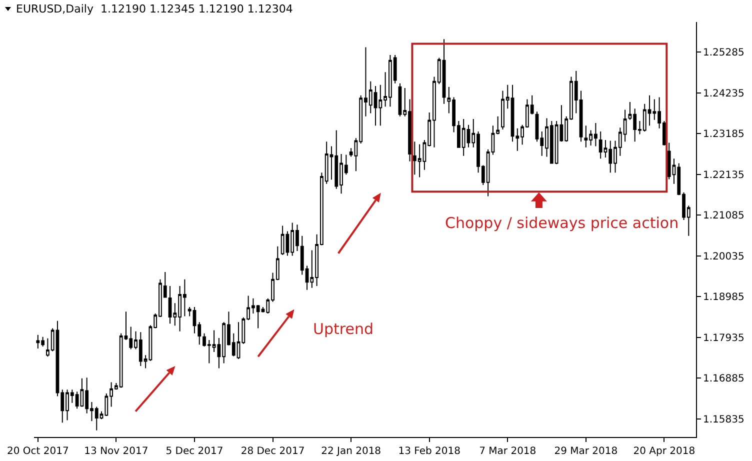 The image size is (752, 461). I want to click on x-tick-label: 20 Apr 2018, so click(664, 451).